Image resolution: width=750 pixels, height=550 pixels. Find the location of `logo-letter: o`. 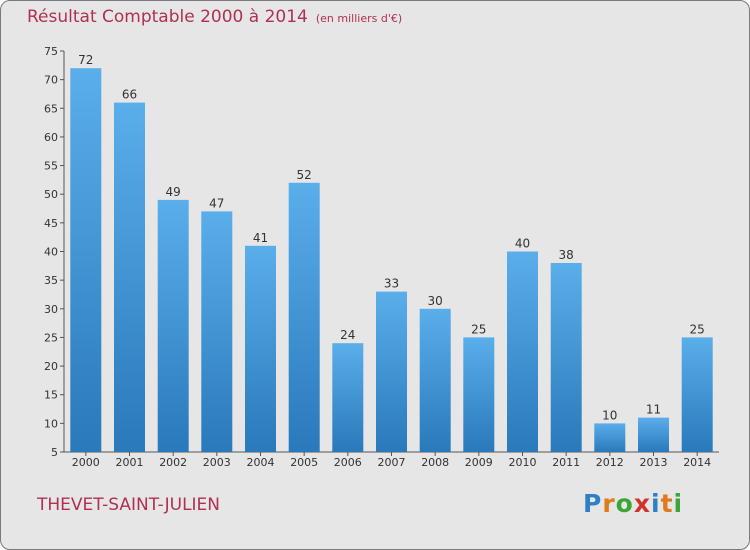

logo-letter: o is located at coordinates (624, 503).